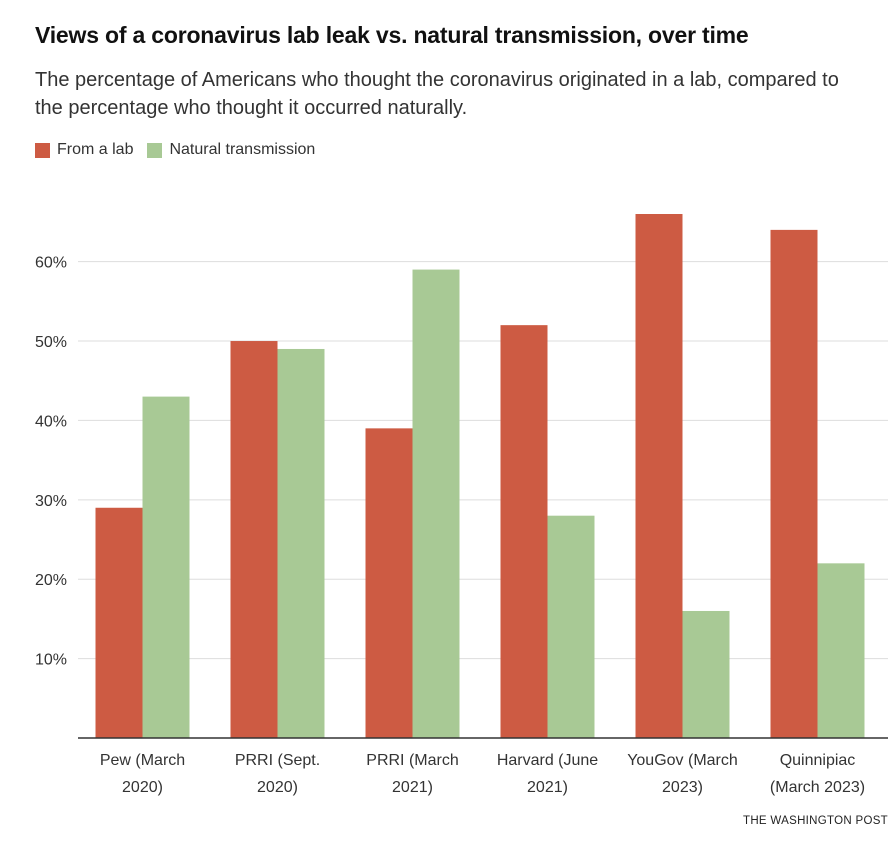 The image size is (896, 858). I want to click on legend-label-lab: From a lab, so click(95, 149).